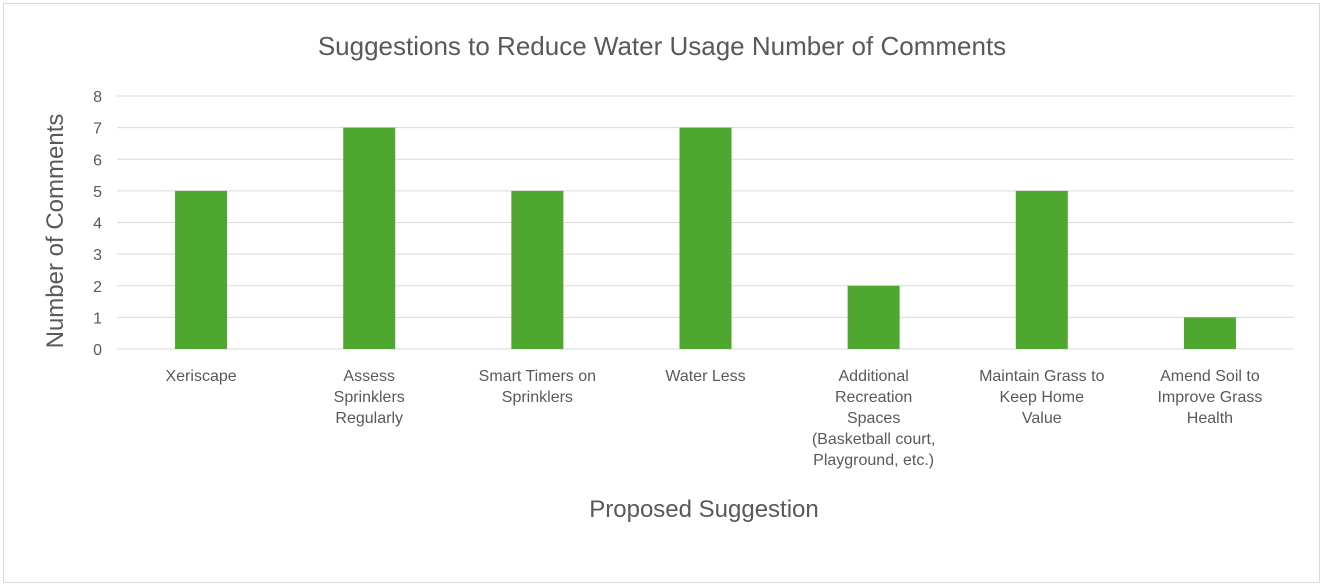 The image size is (1325, 588). I want to click on y-tick-label: 6, so click(97, 160).